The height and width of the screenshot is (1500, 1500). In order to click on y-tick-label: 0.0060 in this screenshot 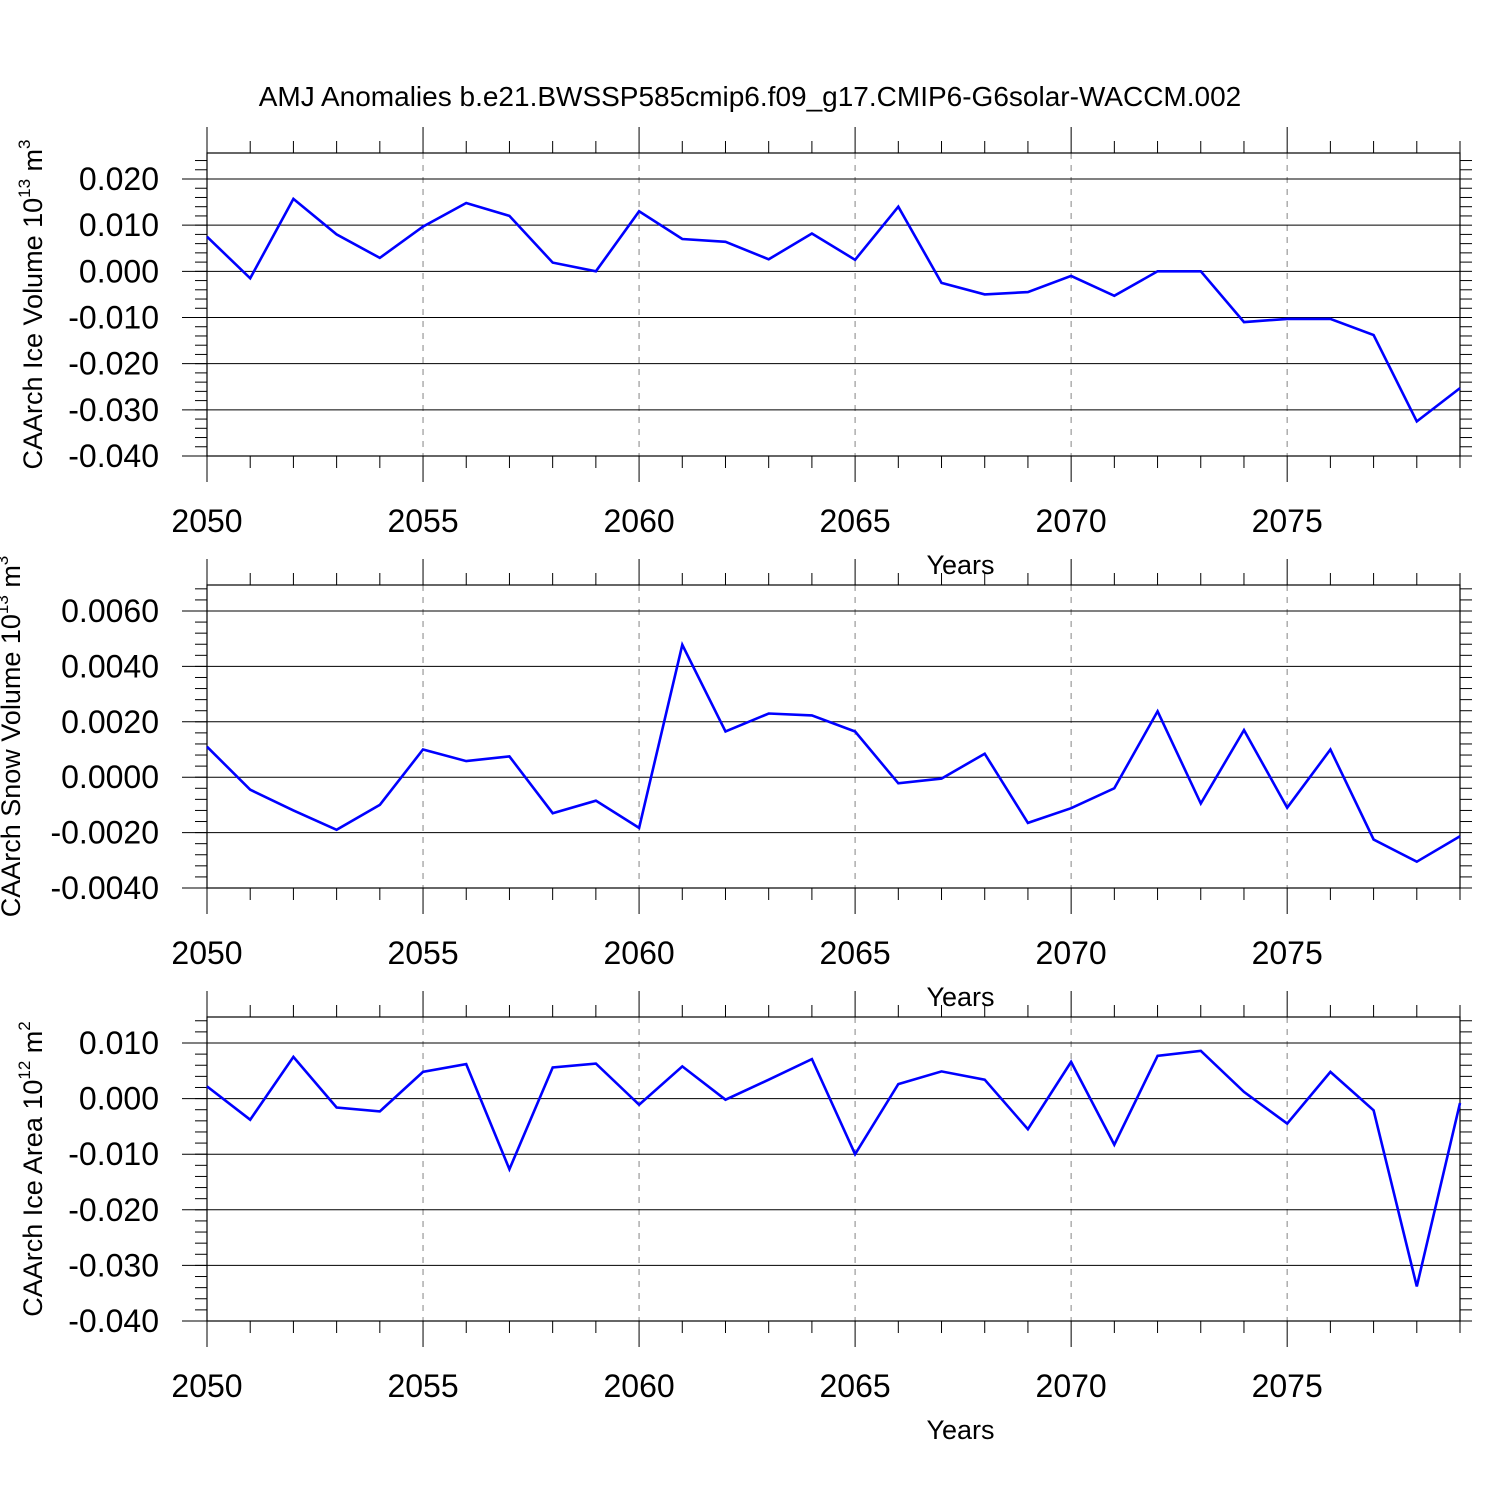, I will do `click(110, 611)`.